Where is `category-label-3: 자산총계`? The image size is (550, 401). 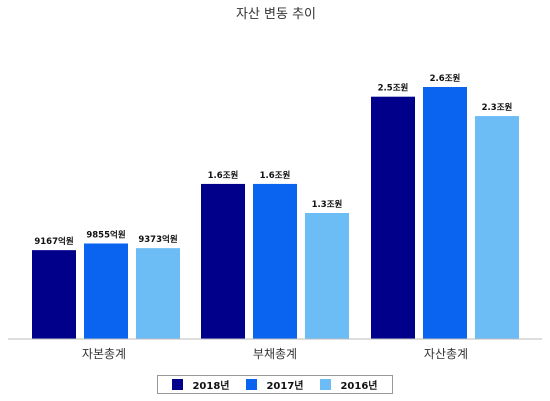 category-label-3: 자산총계 is located at coordinates (446, 354).